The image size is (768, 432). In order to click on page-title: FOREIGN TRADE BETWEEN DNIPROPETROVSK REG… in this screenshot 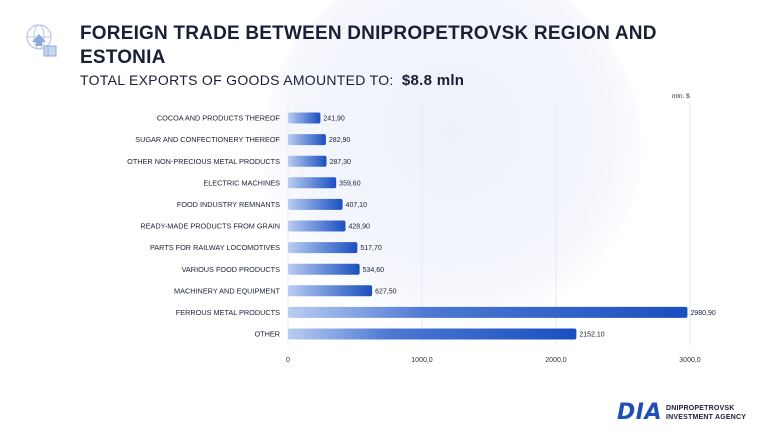, I will do `click(368, 45)`.